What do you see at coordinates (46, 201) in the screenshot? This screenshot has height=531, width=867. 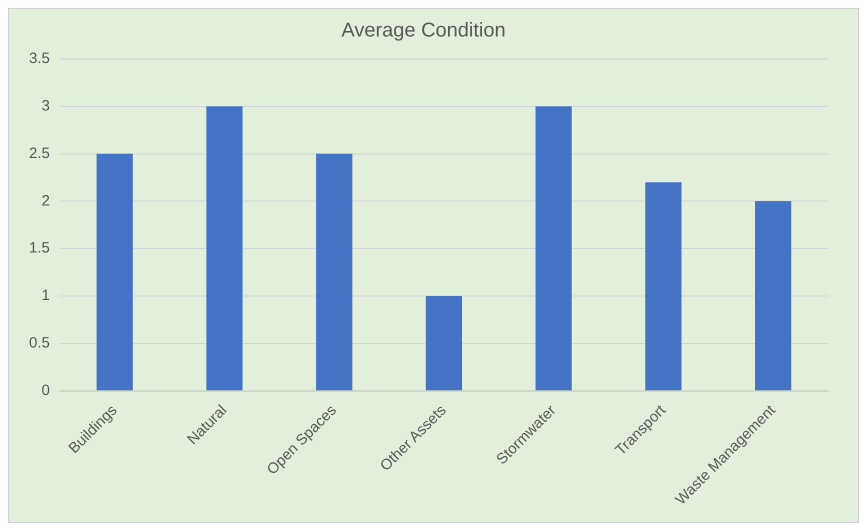 I see `y-tick-label: 2` at bounding box center [46, 201].